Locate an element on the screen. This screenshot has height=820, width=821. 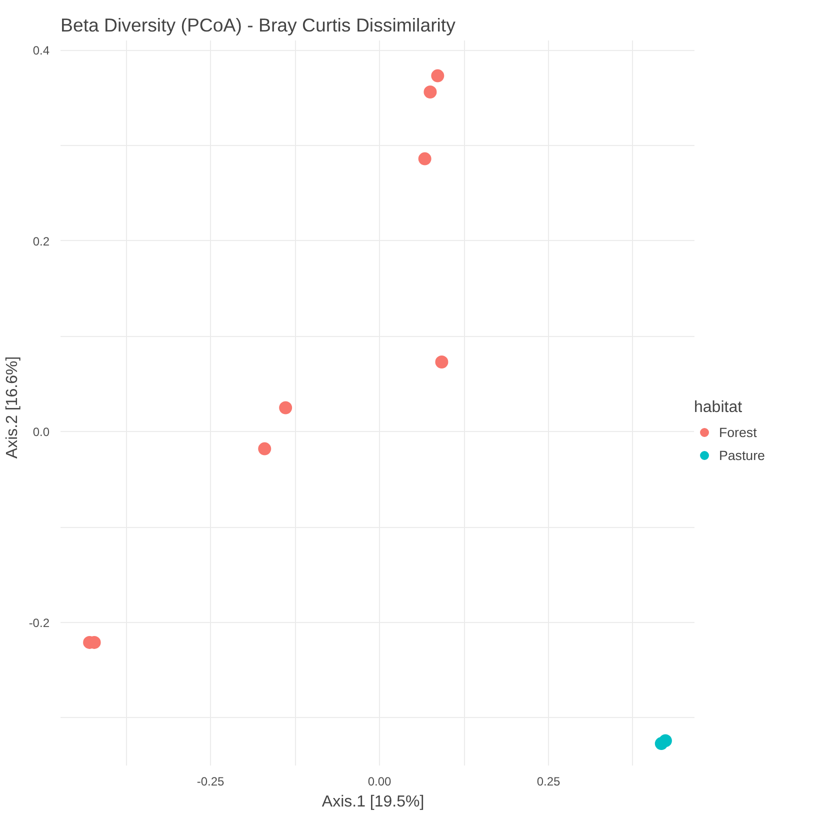
legend-label: Pasture is located at coordinates (742, 455).